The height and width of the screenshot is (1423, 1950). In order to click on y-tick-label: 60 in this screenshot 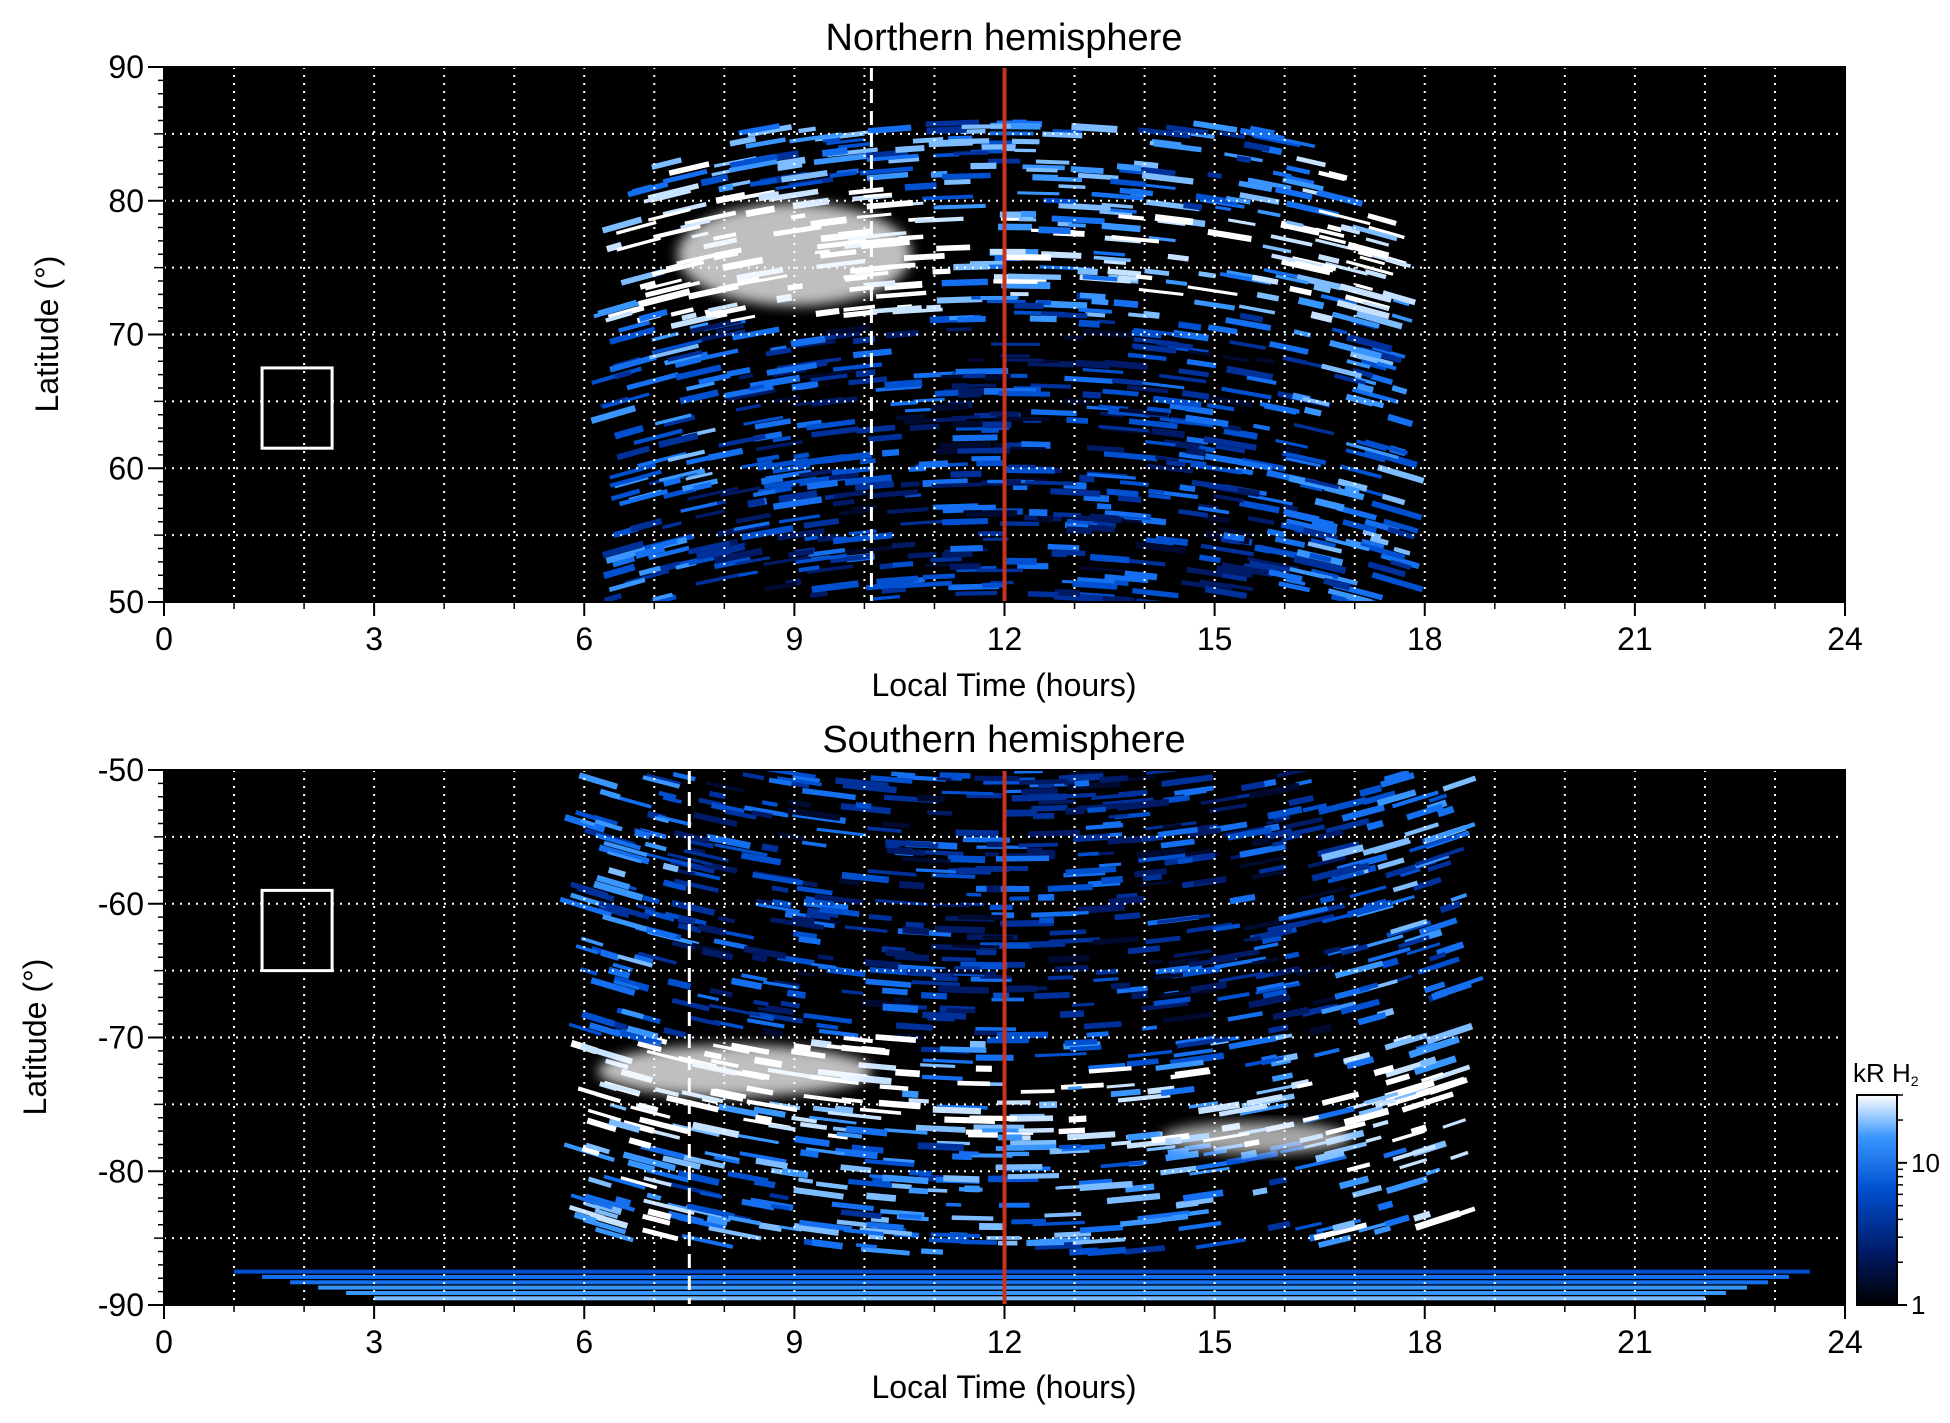, I will do `click(126, 468)`.